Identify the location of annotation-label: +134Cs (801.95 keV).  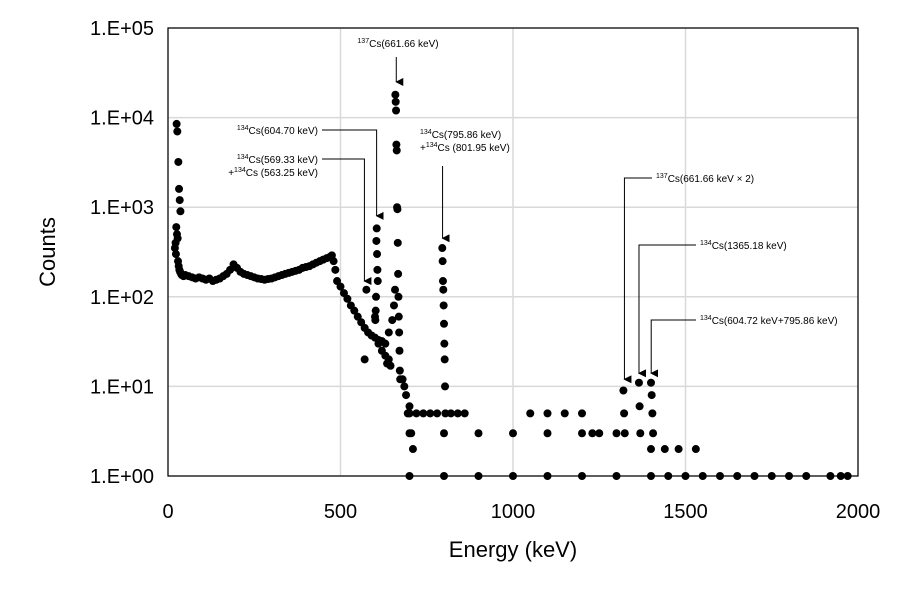
(465, 148).